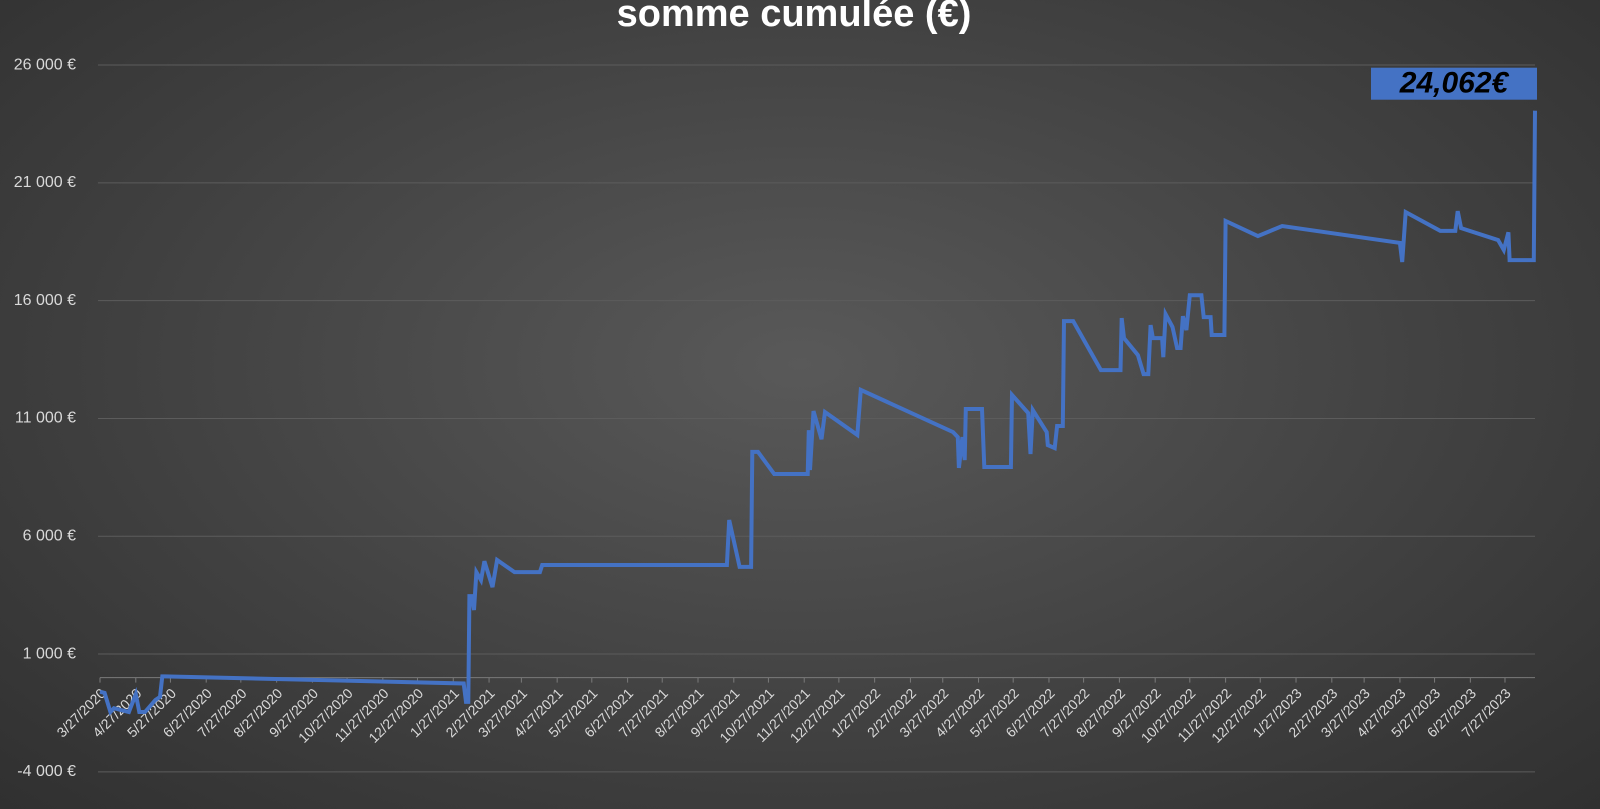 This screenshot has width=1600, height=809. Describe the element at coordinates (49, 653) in the screenshot. I see `y-tick-label: 1 000 €` at that location.